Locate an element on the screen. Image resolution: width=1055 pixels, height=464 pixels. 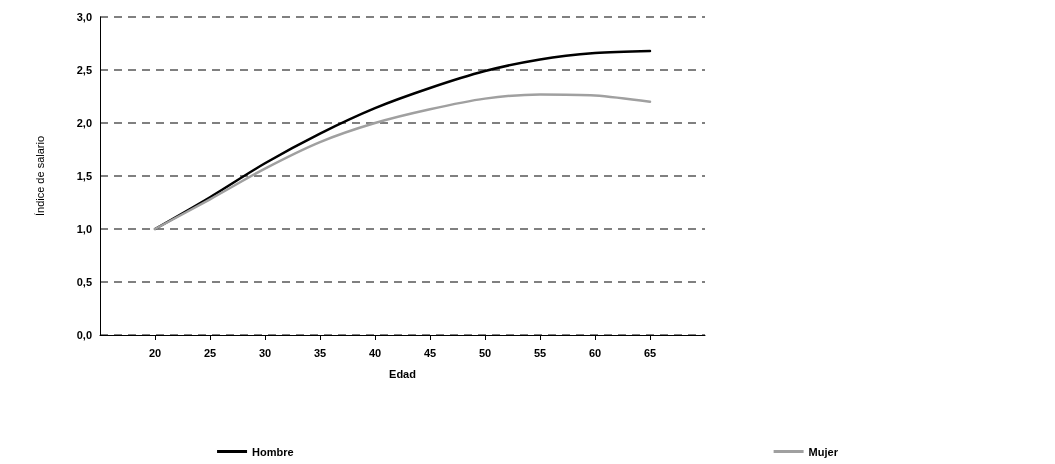
x-tick-label: 60 is located at coordinates (595, 352).